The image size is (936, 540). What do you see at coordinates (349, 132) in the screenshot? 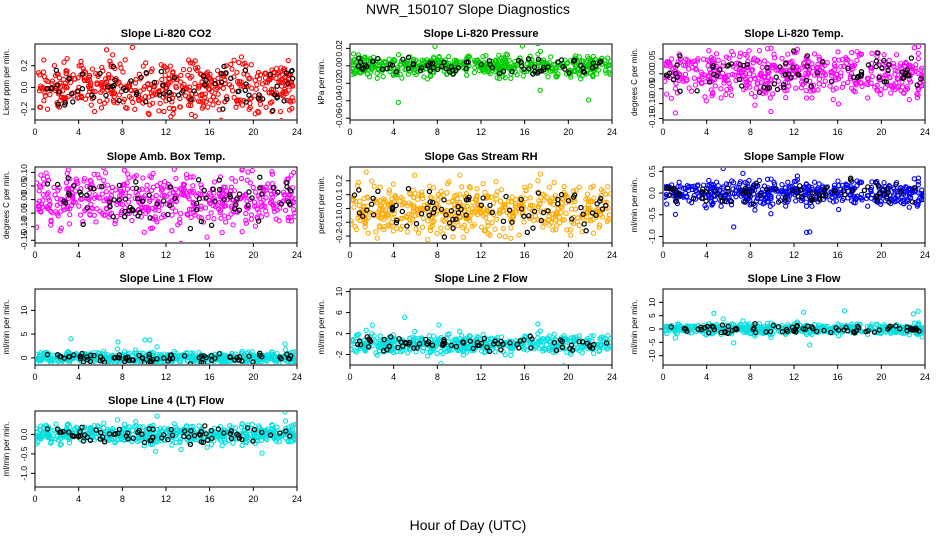
I see `x-tick-label: 0` at bounding box center [349, 132].